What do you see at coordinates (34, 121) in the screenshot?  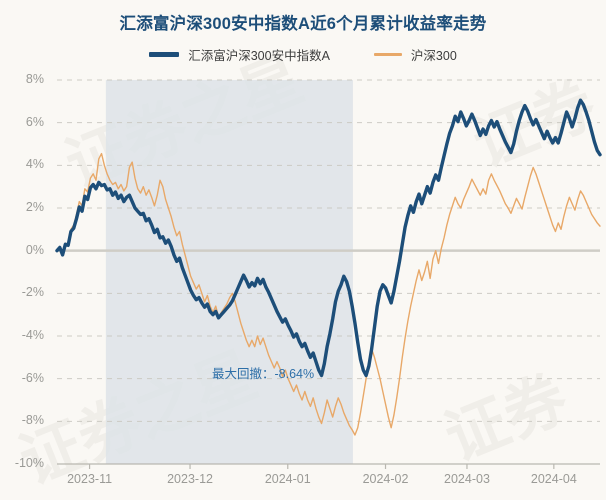 I see `y-axis-tick-label: 6%` at bounding box center [34, 121].